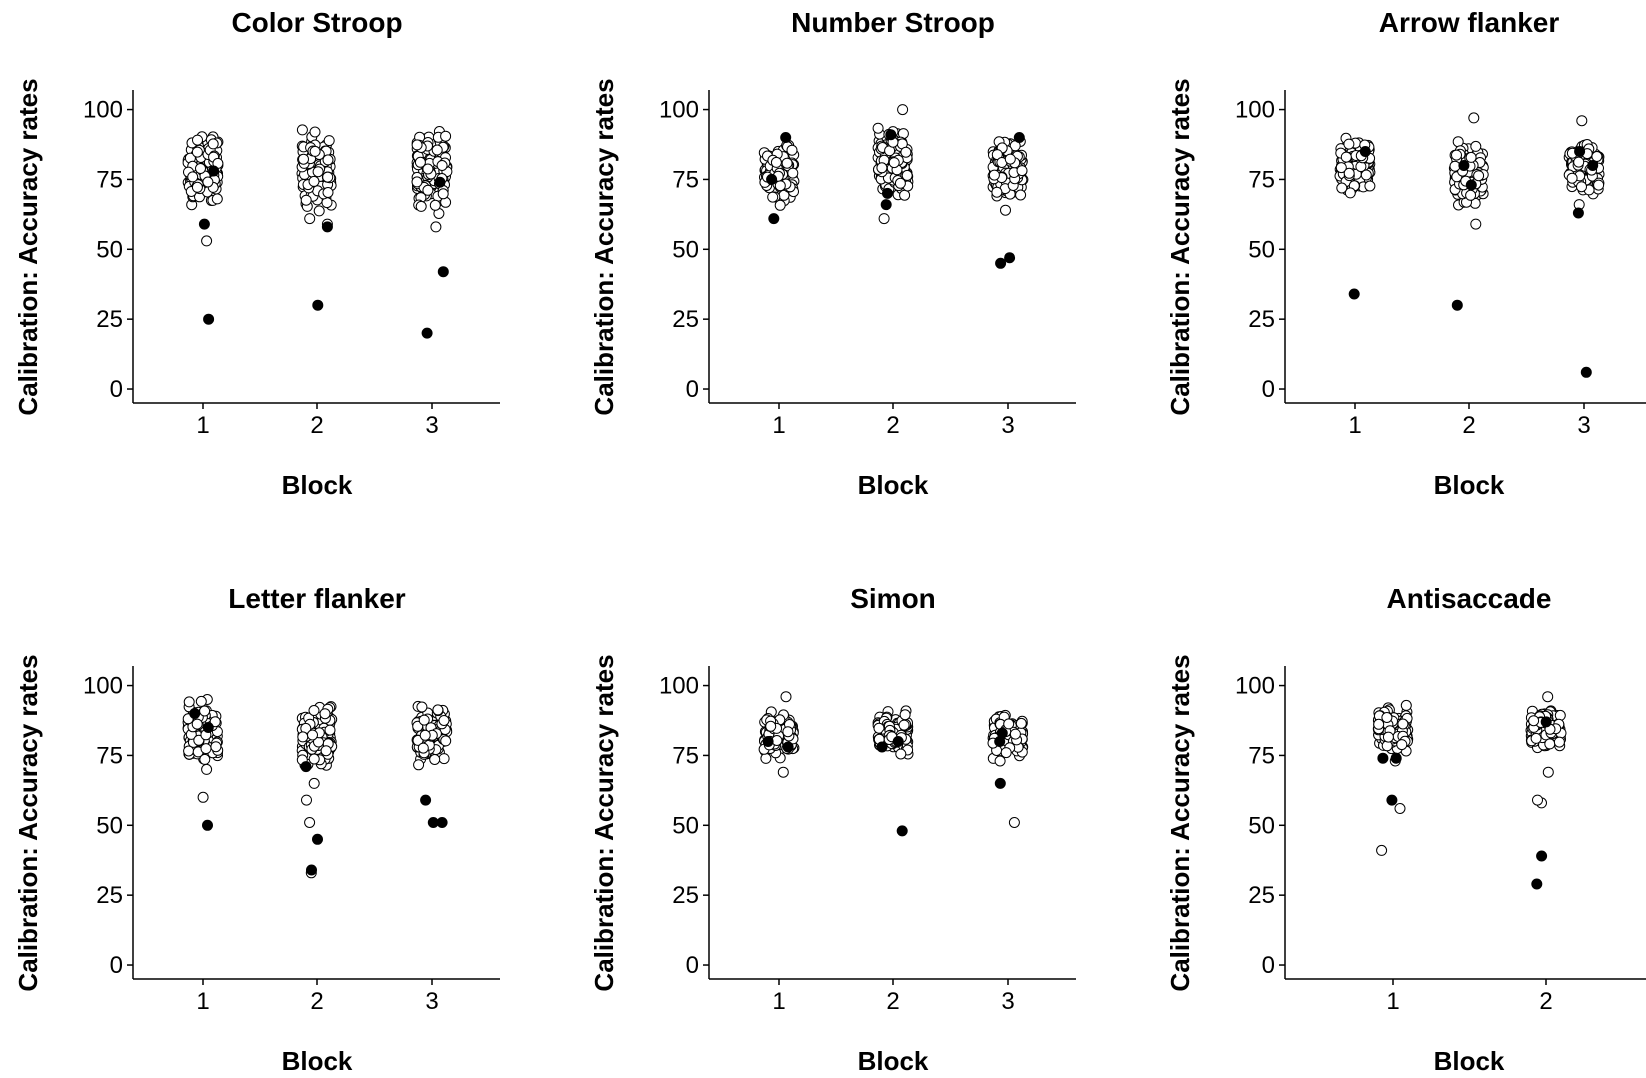 The width and height of the screenshot is (1646, 1078). I want to click on chart-title: Letter flanker, so click(316, 598).